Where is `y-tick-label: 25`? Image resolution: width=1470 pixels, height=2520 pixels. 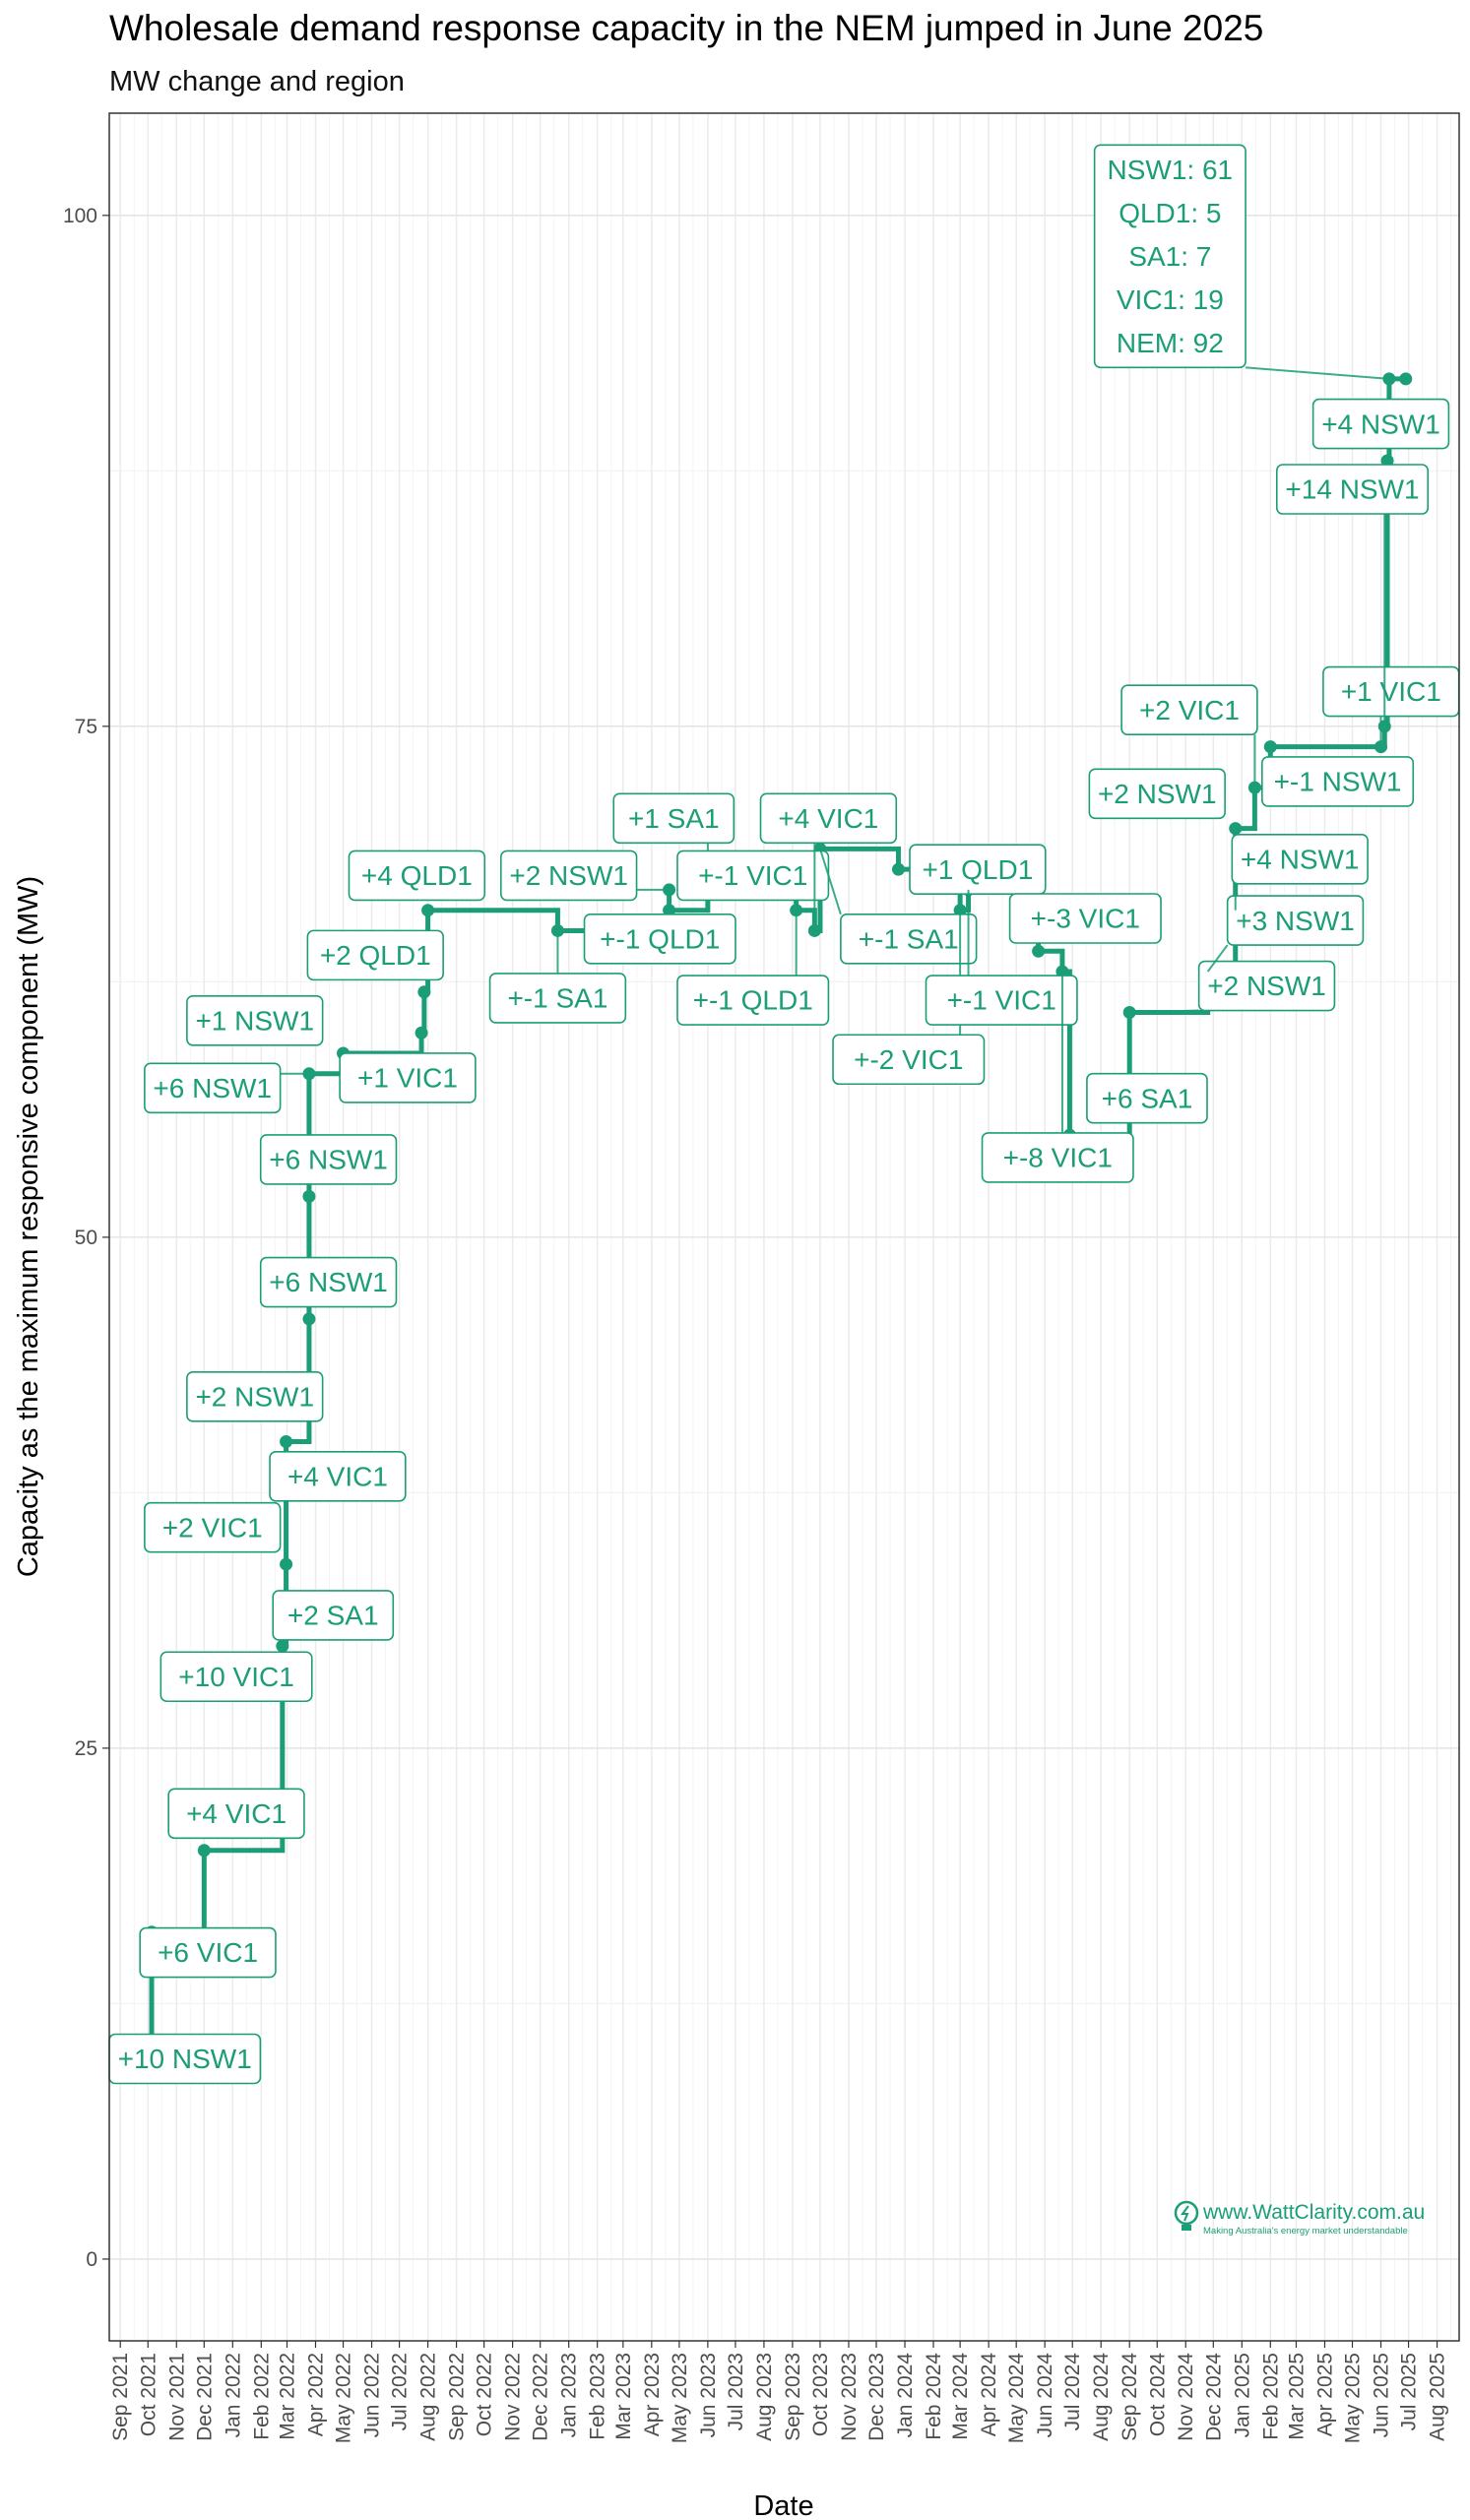 y-tick-label: 25 is located at coordinates (86, 1748).